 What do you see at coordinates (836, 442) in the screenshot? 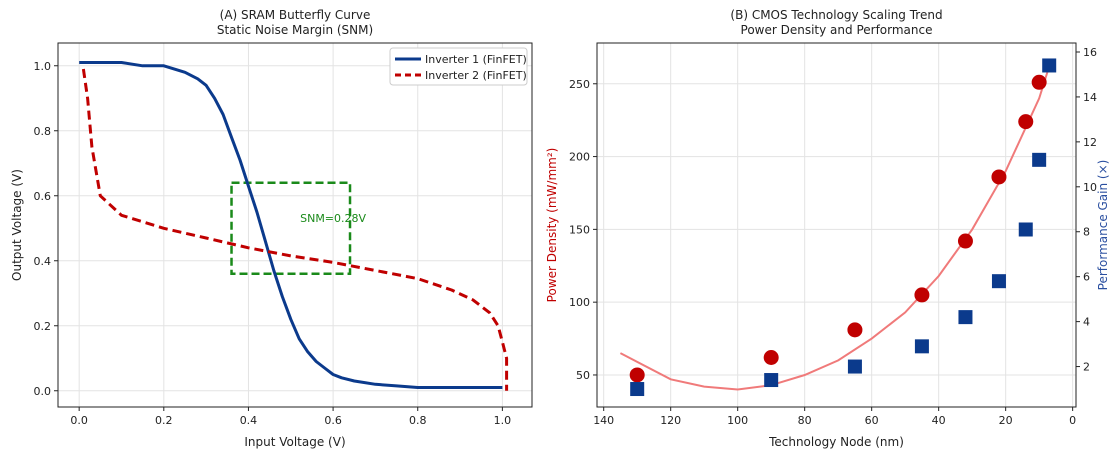
I see `panel-b-x-axis-label: Technology Node (nm)` at bounding box center [836, 442].